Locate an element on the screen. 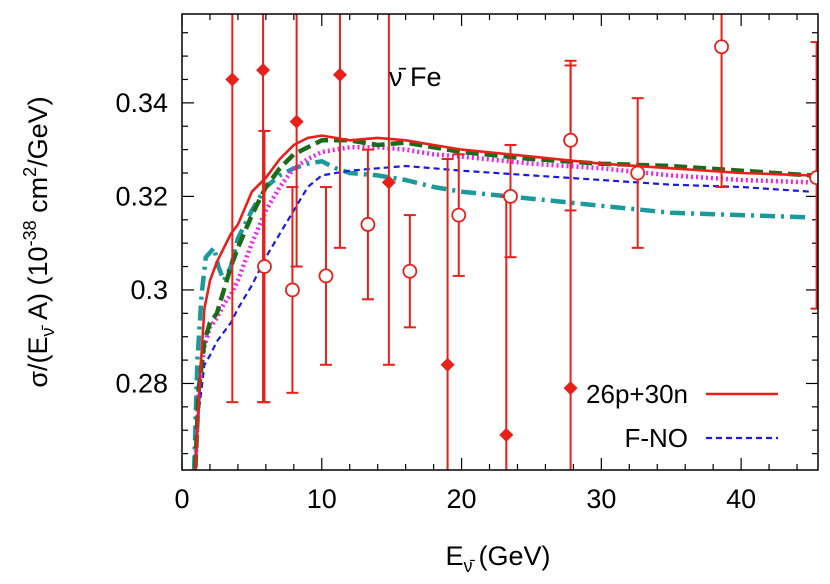  legend-label-0: 26p+30n is located at coordinates (637, 394).